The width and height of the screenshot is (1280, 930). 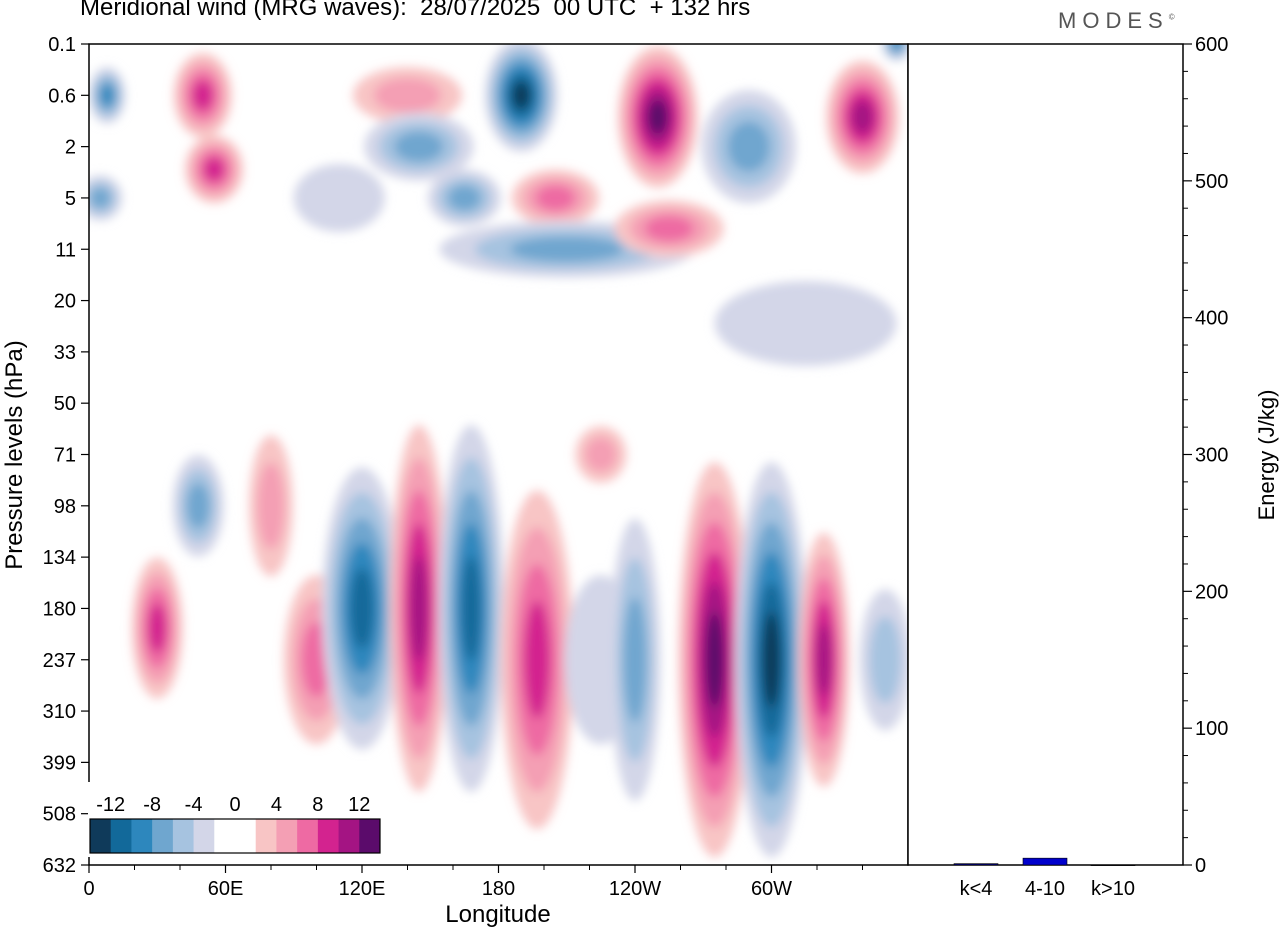 What do you see at coordinates (497, 914) in the screenshot?
I see `longitude-axis-label: Longitude` at bounding box center [497, 914].